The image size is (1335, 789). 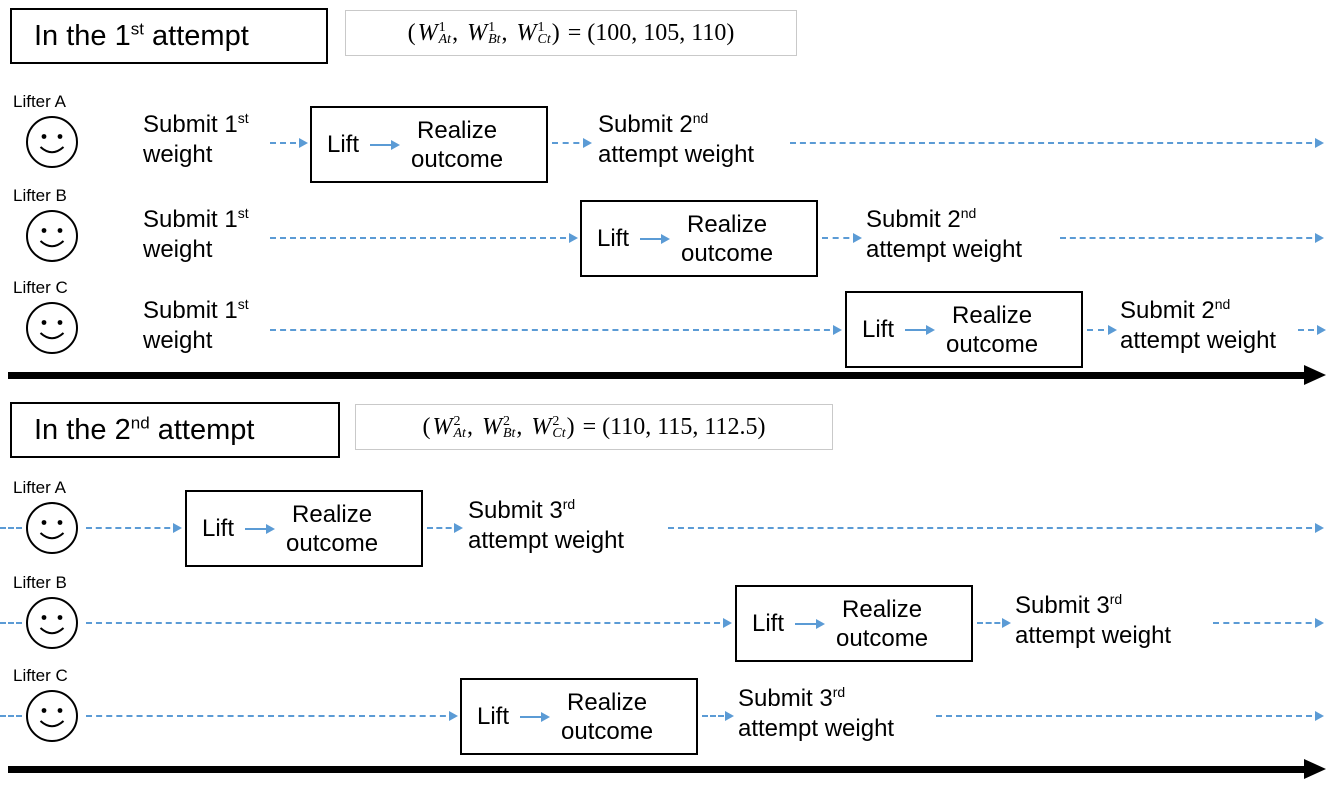 I want to click on p2-a-submit-3rd-text: Submit 3rd attempt weight, so click(x=546, y=526).